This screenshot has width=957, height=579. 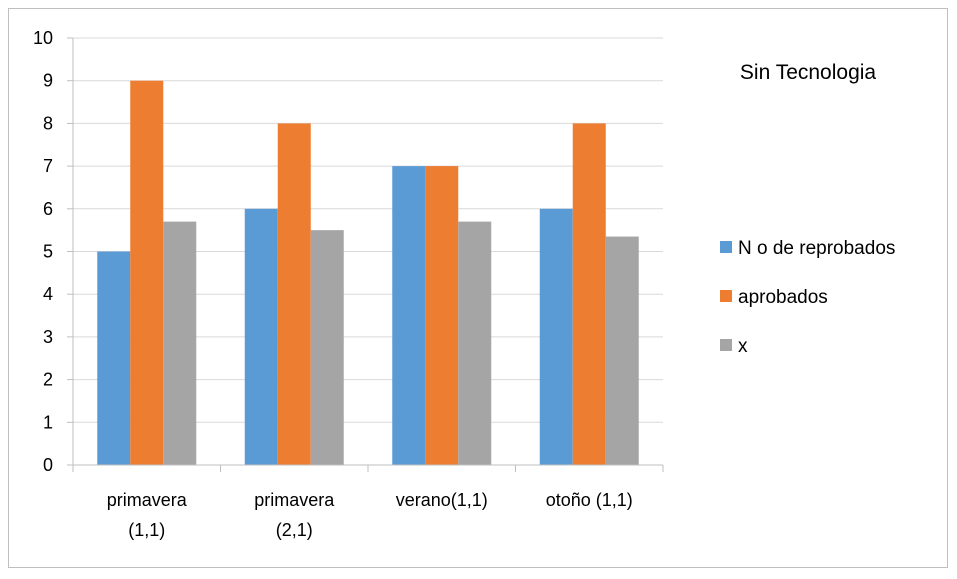 What do you see at coordinates (294, 530) in the screenshot?
I see `x-category-label: (2,1)` at bounding box center [294, 530].